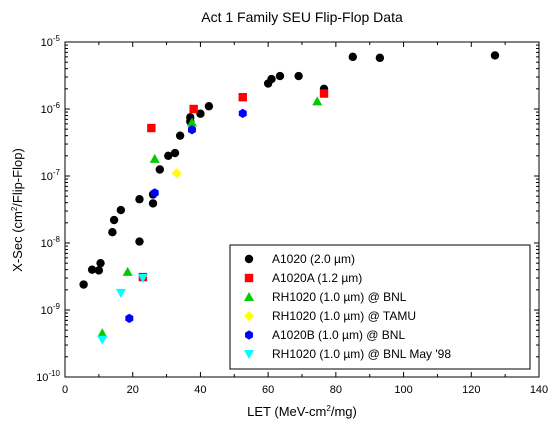  What do you see at coordinates (361, 354) in the screenshot?
I see `legend-label: RH1020 (1.0 µm) @ BNL May '98` at bounding box center [361, 354].